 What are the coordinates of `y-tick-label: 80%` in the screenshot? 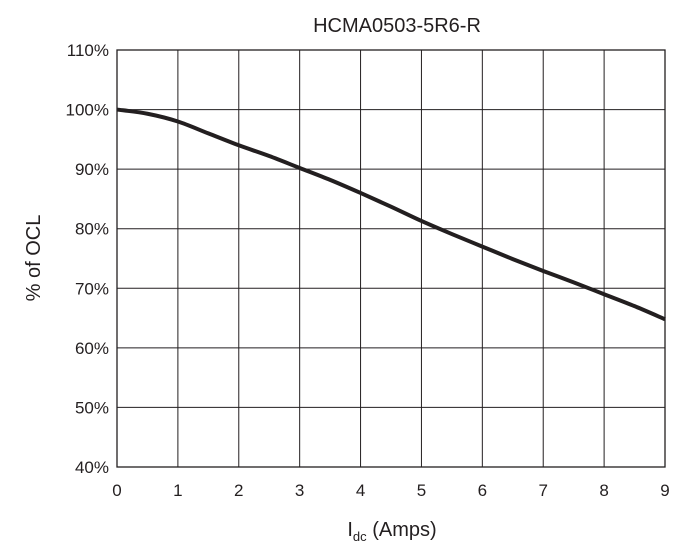 It's located at (92, 229).